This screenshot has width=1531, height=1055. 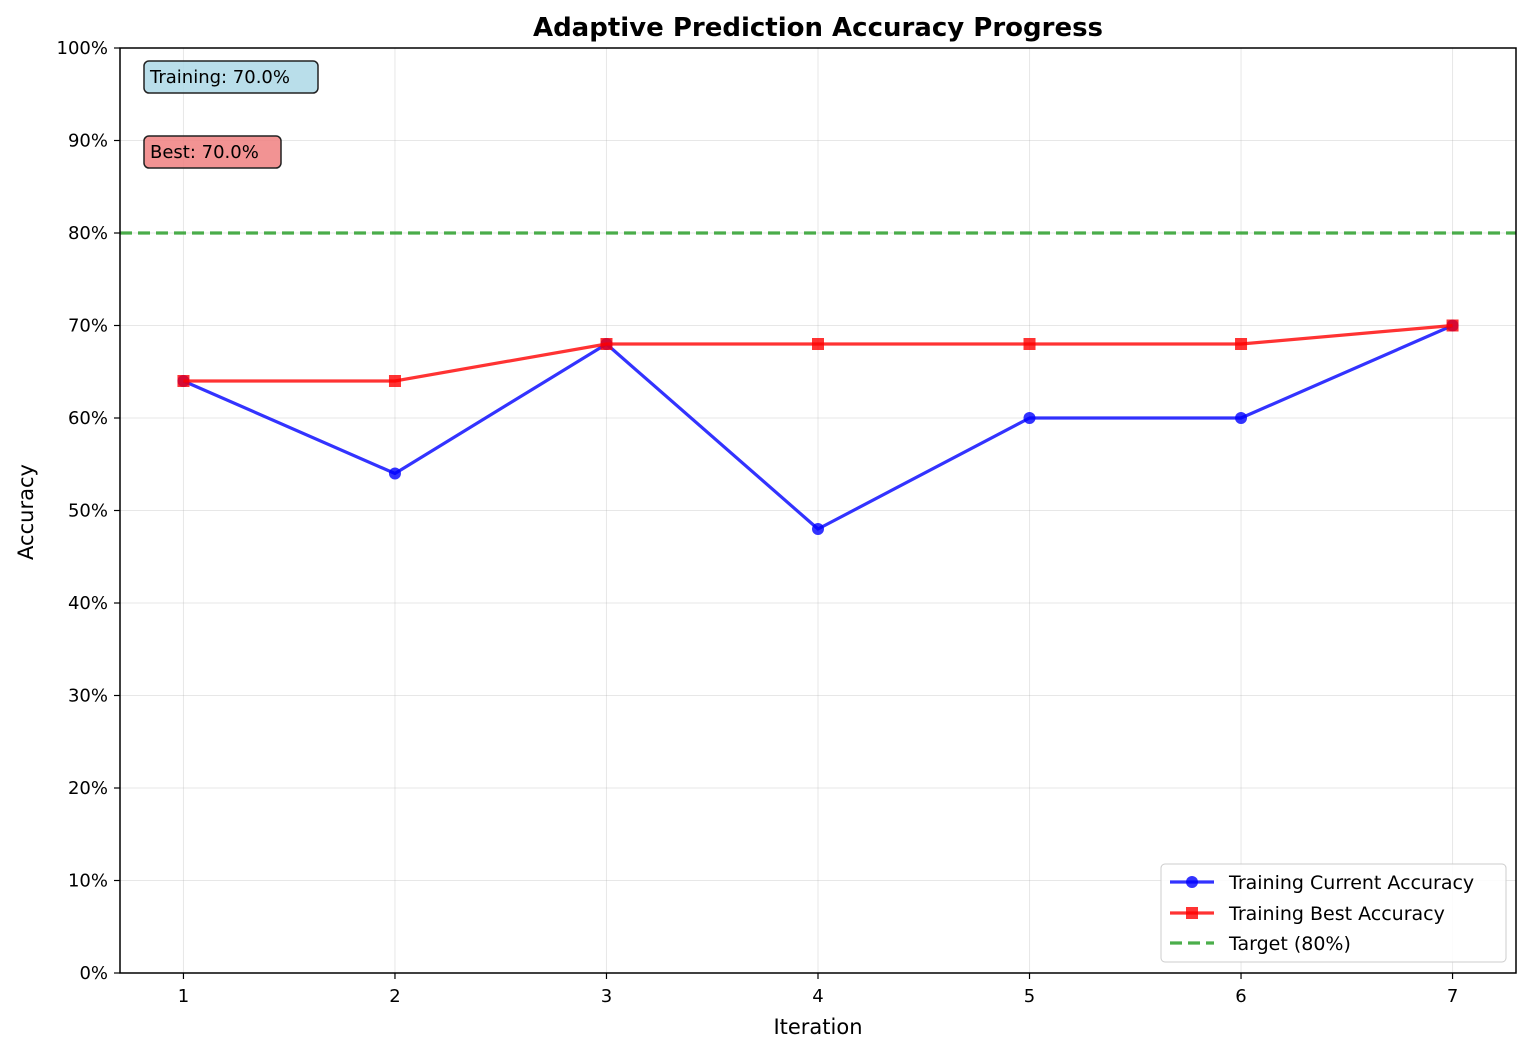 I want to click on x-tick-label: 2, so click(x=394, y=996).